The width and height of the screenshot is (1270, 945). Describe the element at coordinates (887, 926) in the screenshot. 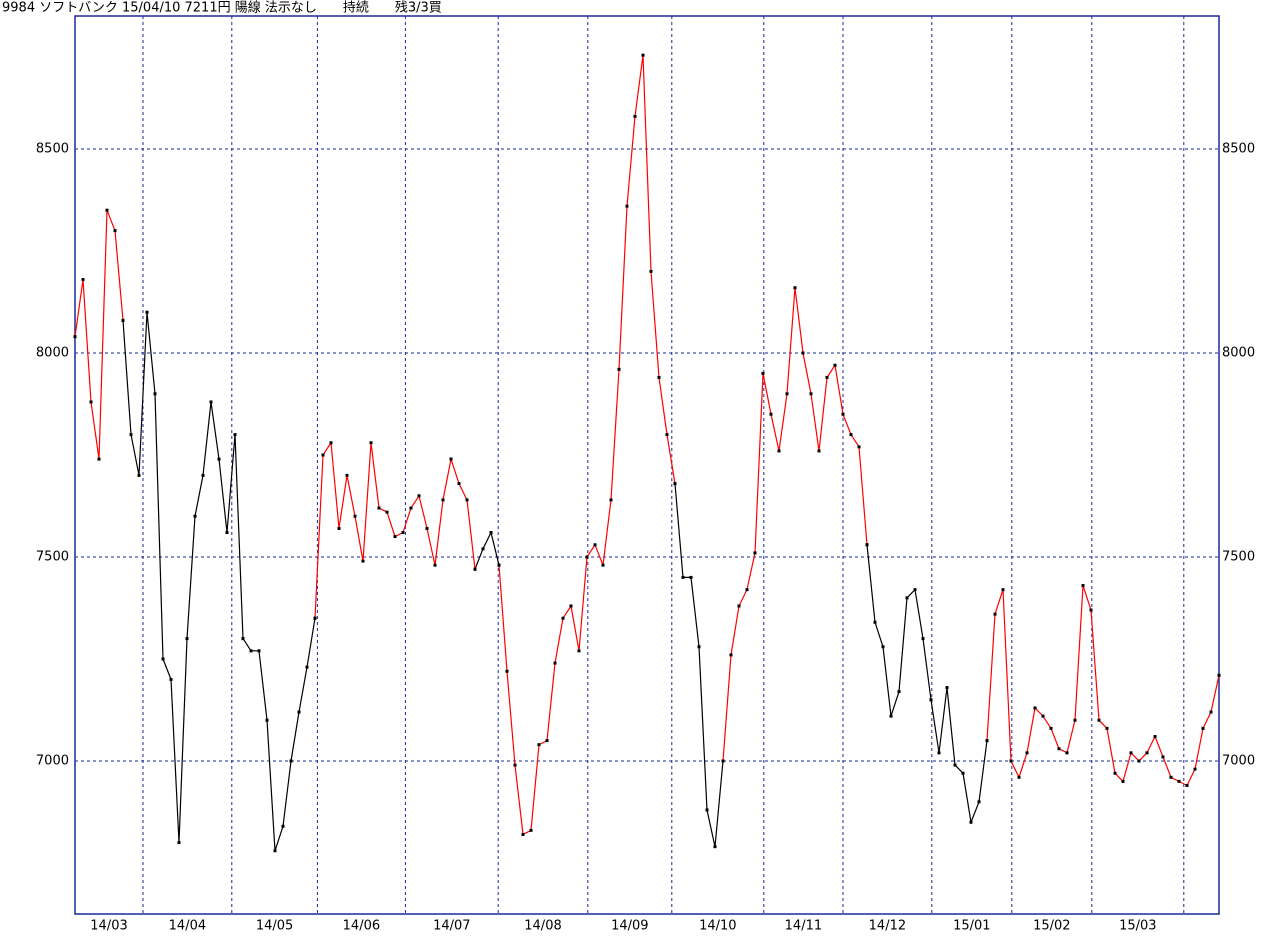

I see `x-tick-label: 14/12` at that location.